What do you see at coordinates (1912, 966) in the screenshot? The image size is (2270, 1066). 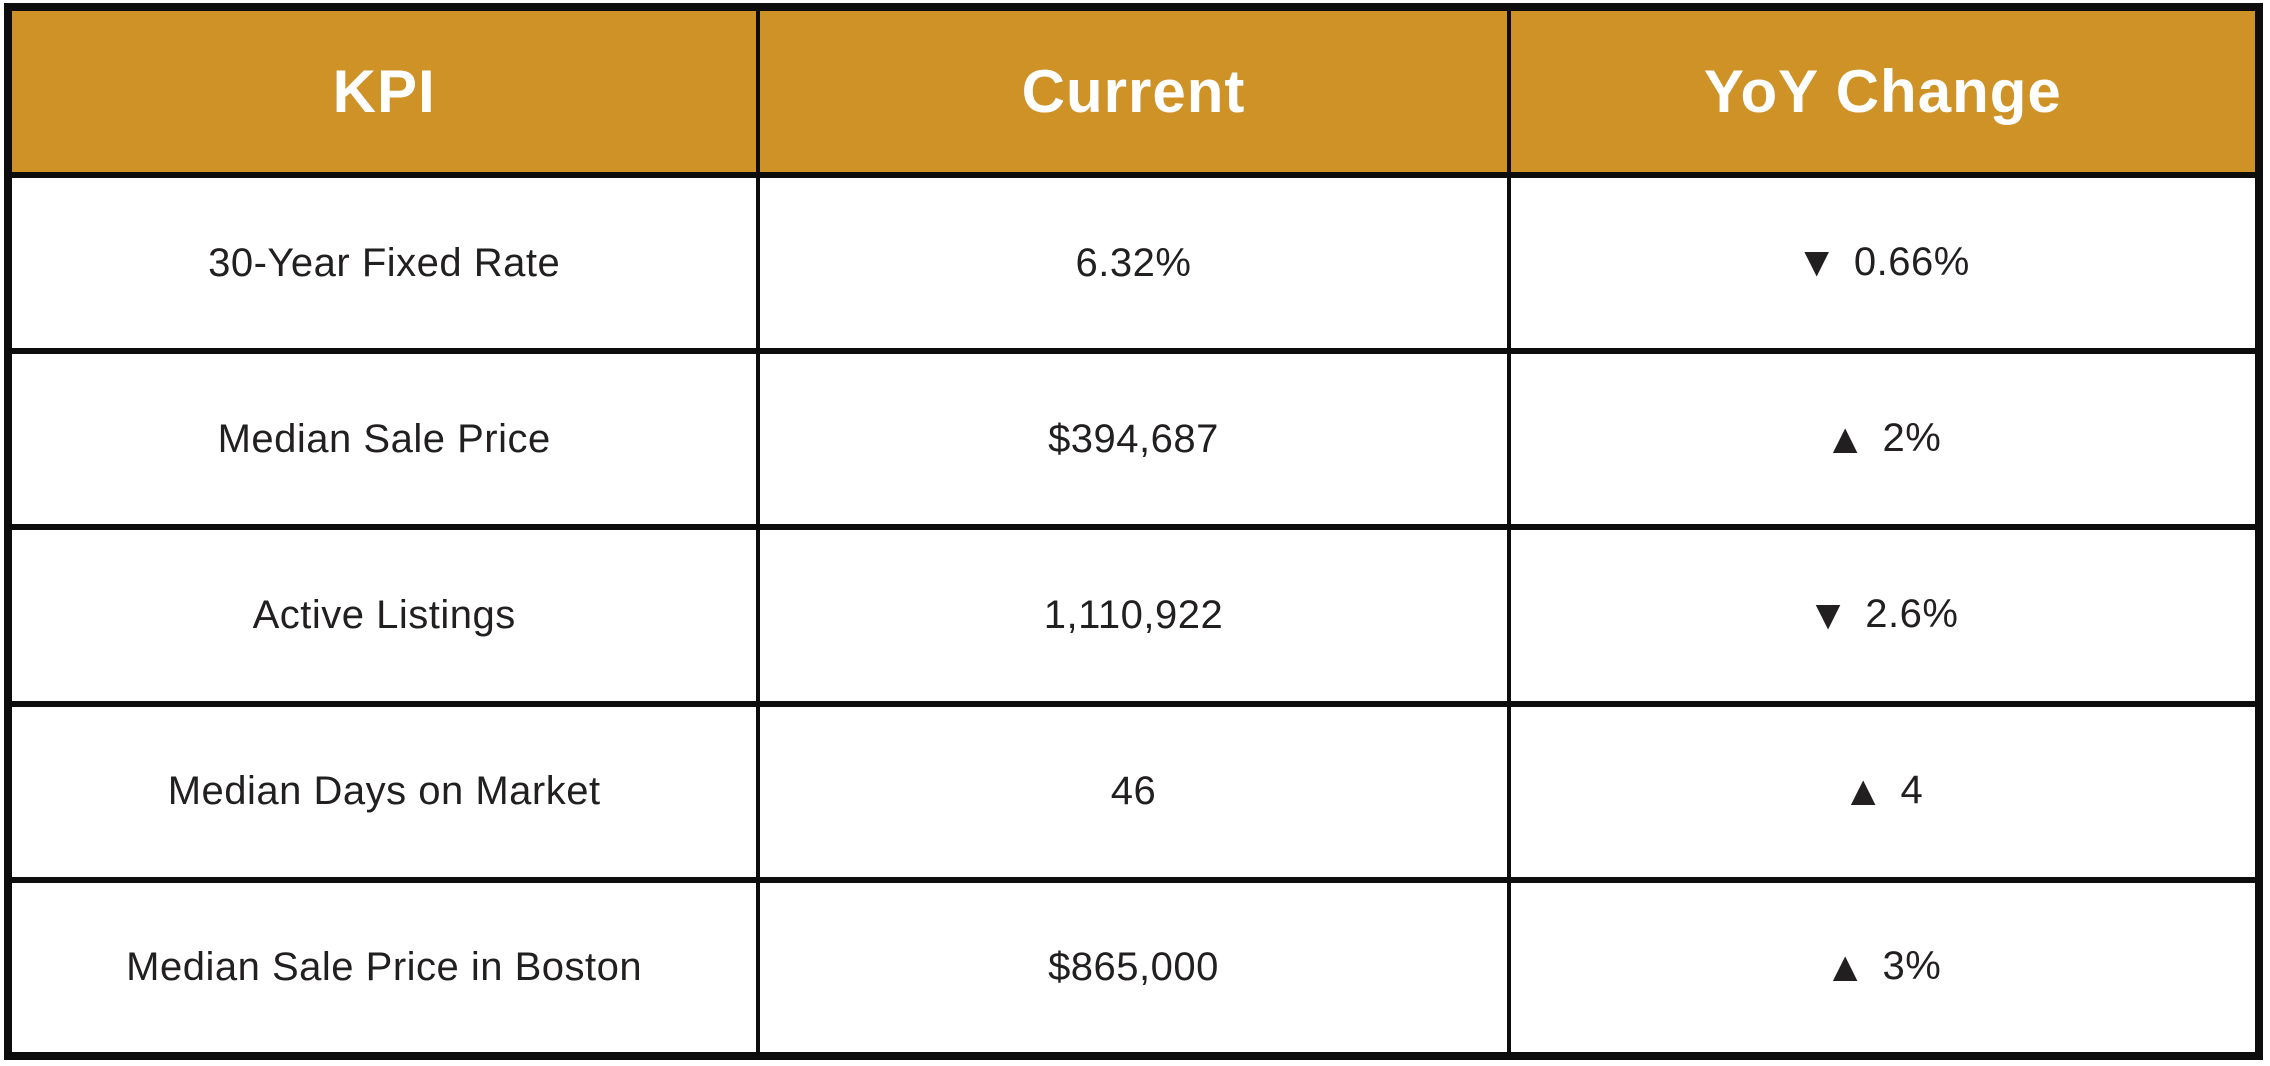 I see `yoy-value: 3%` at bounding box center [1912, 966].